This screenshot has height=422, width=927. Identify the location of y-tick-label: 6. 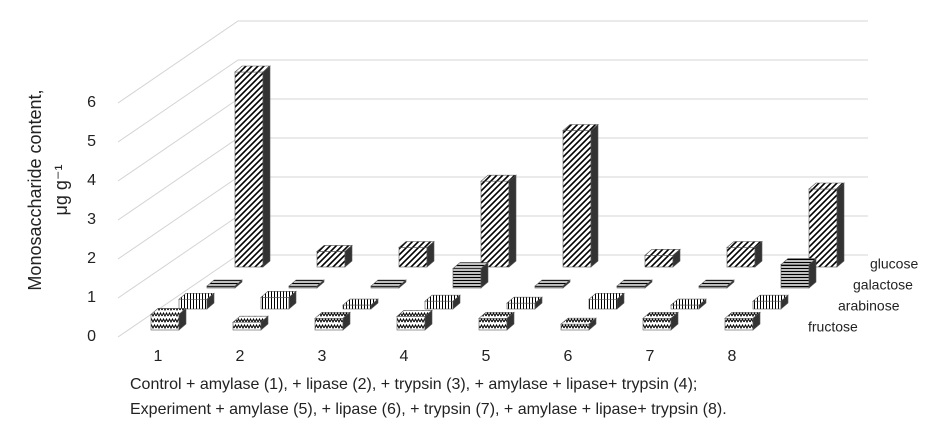
(91, 102).